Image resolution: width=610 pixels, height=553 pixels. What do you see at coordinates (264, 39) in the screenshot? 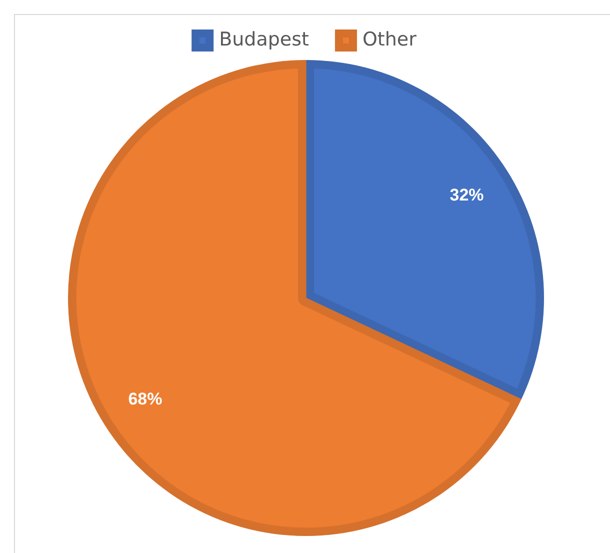
I see `legend-label: Budapest` at bounding box center [264, 39].